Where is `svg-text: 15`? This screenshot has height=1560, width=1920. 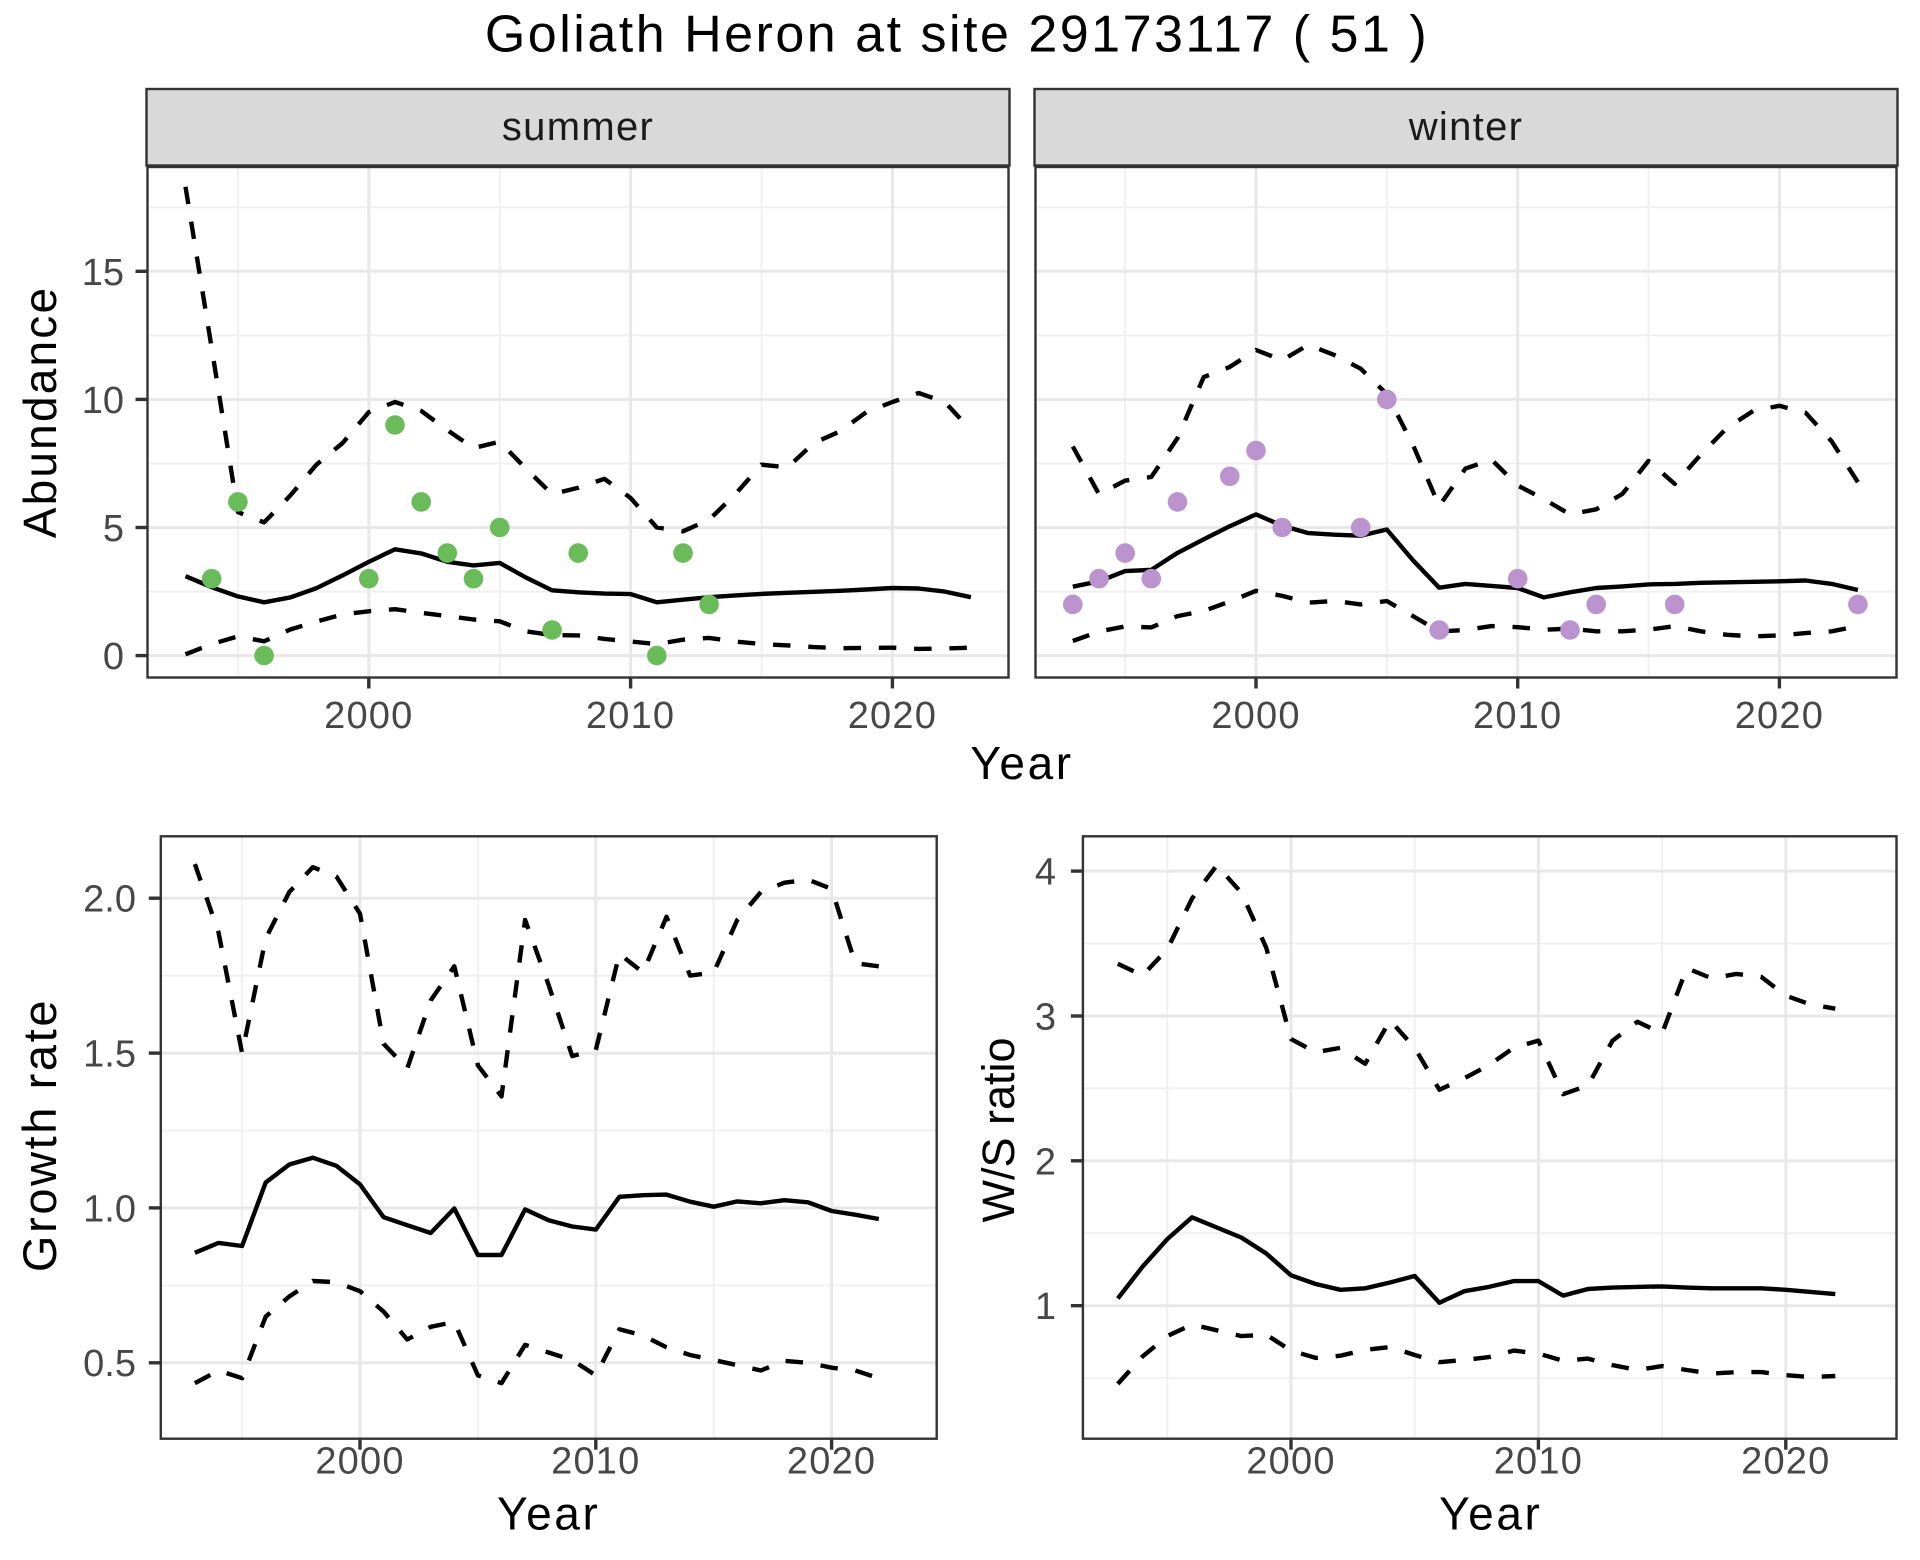
svg-text: 15 is located at coordinates (103, 273).